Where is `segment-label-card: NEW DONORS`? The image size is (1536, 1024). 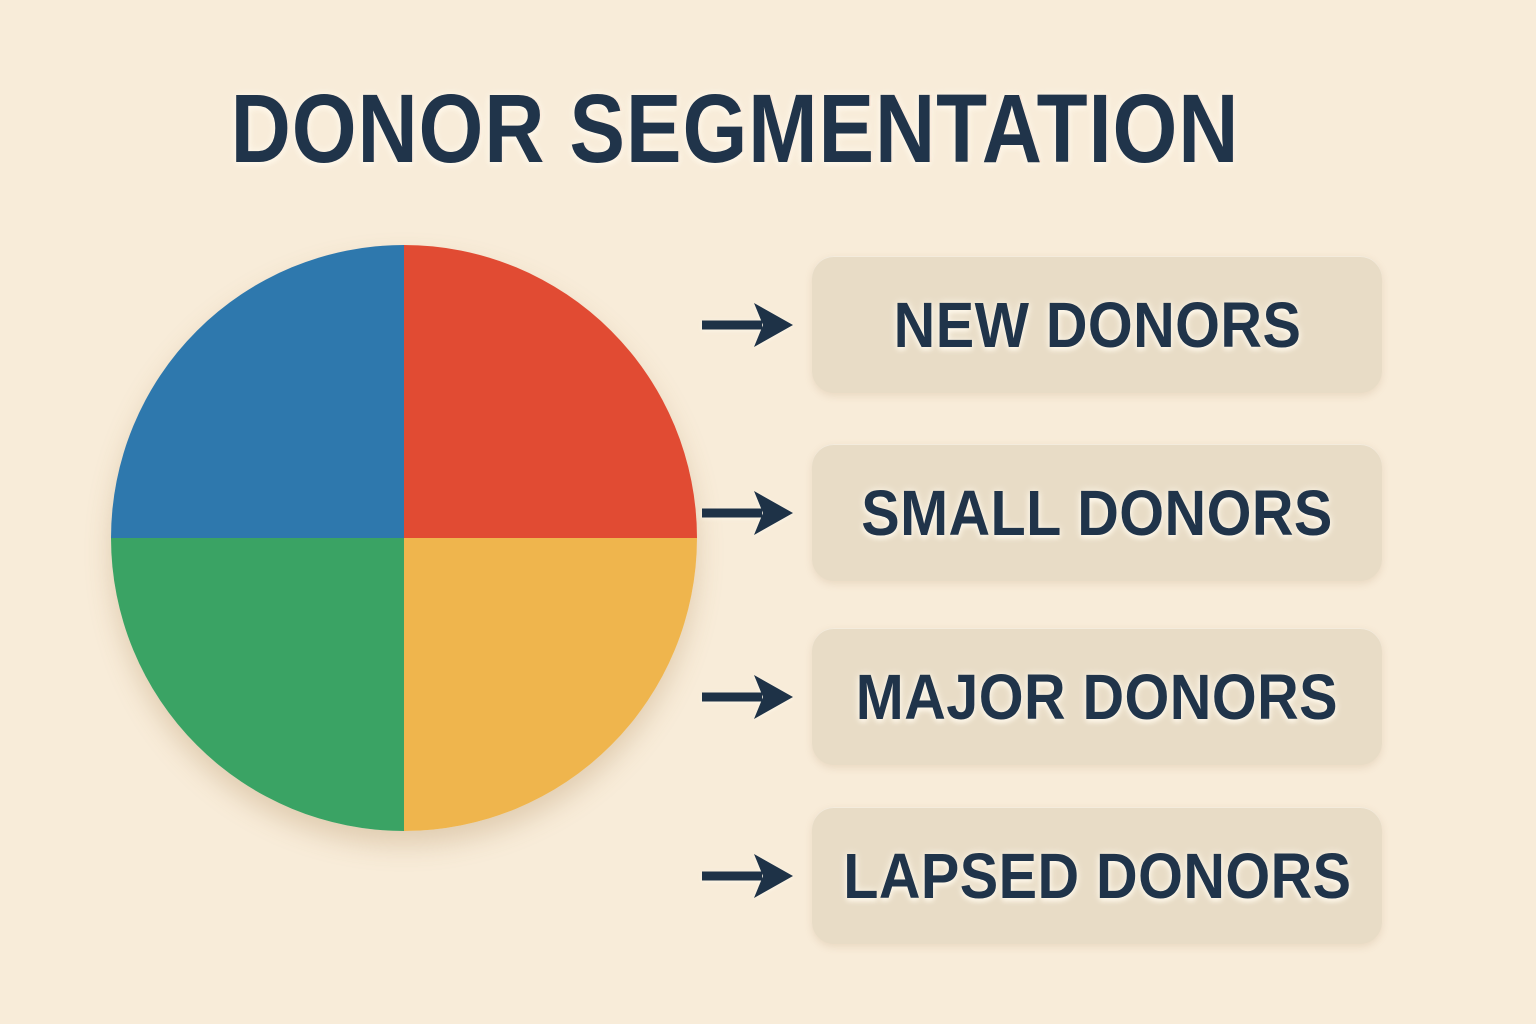 segment-label-card: NEW DONORS is located at coordinates (1097, 324).